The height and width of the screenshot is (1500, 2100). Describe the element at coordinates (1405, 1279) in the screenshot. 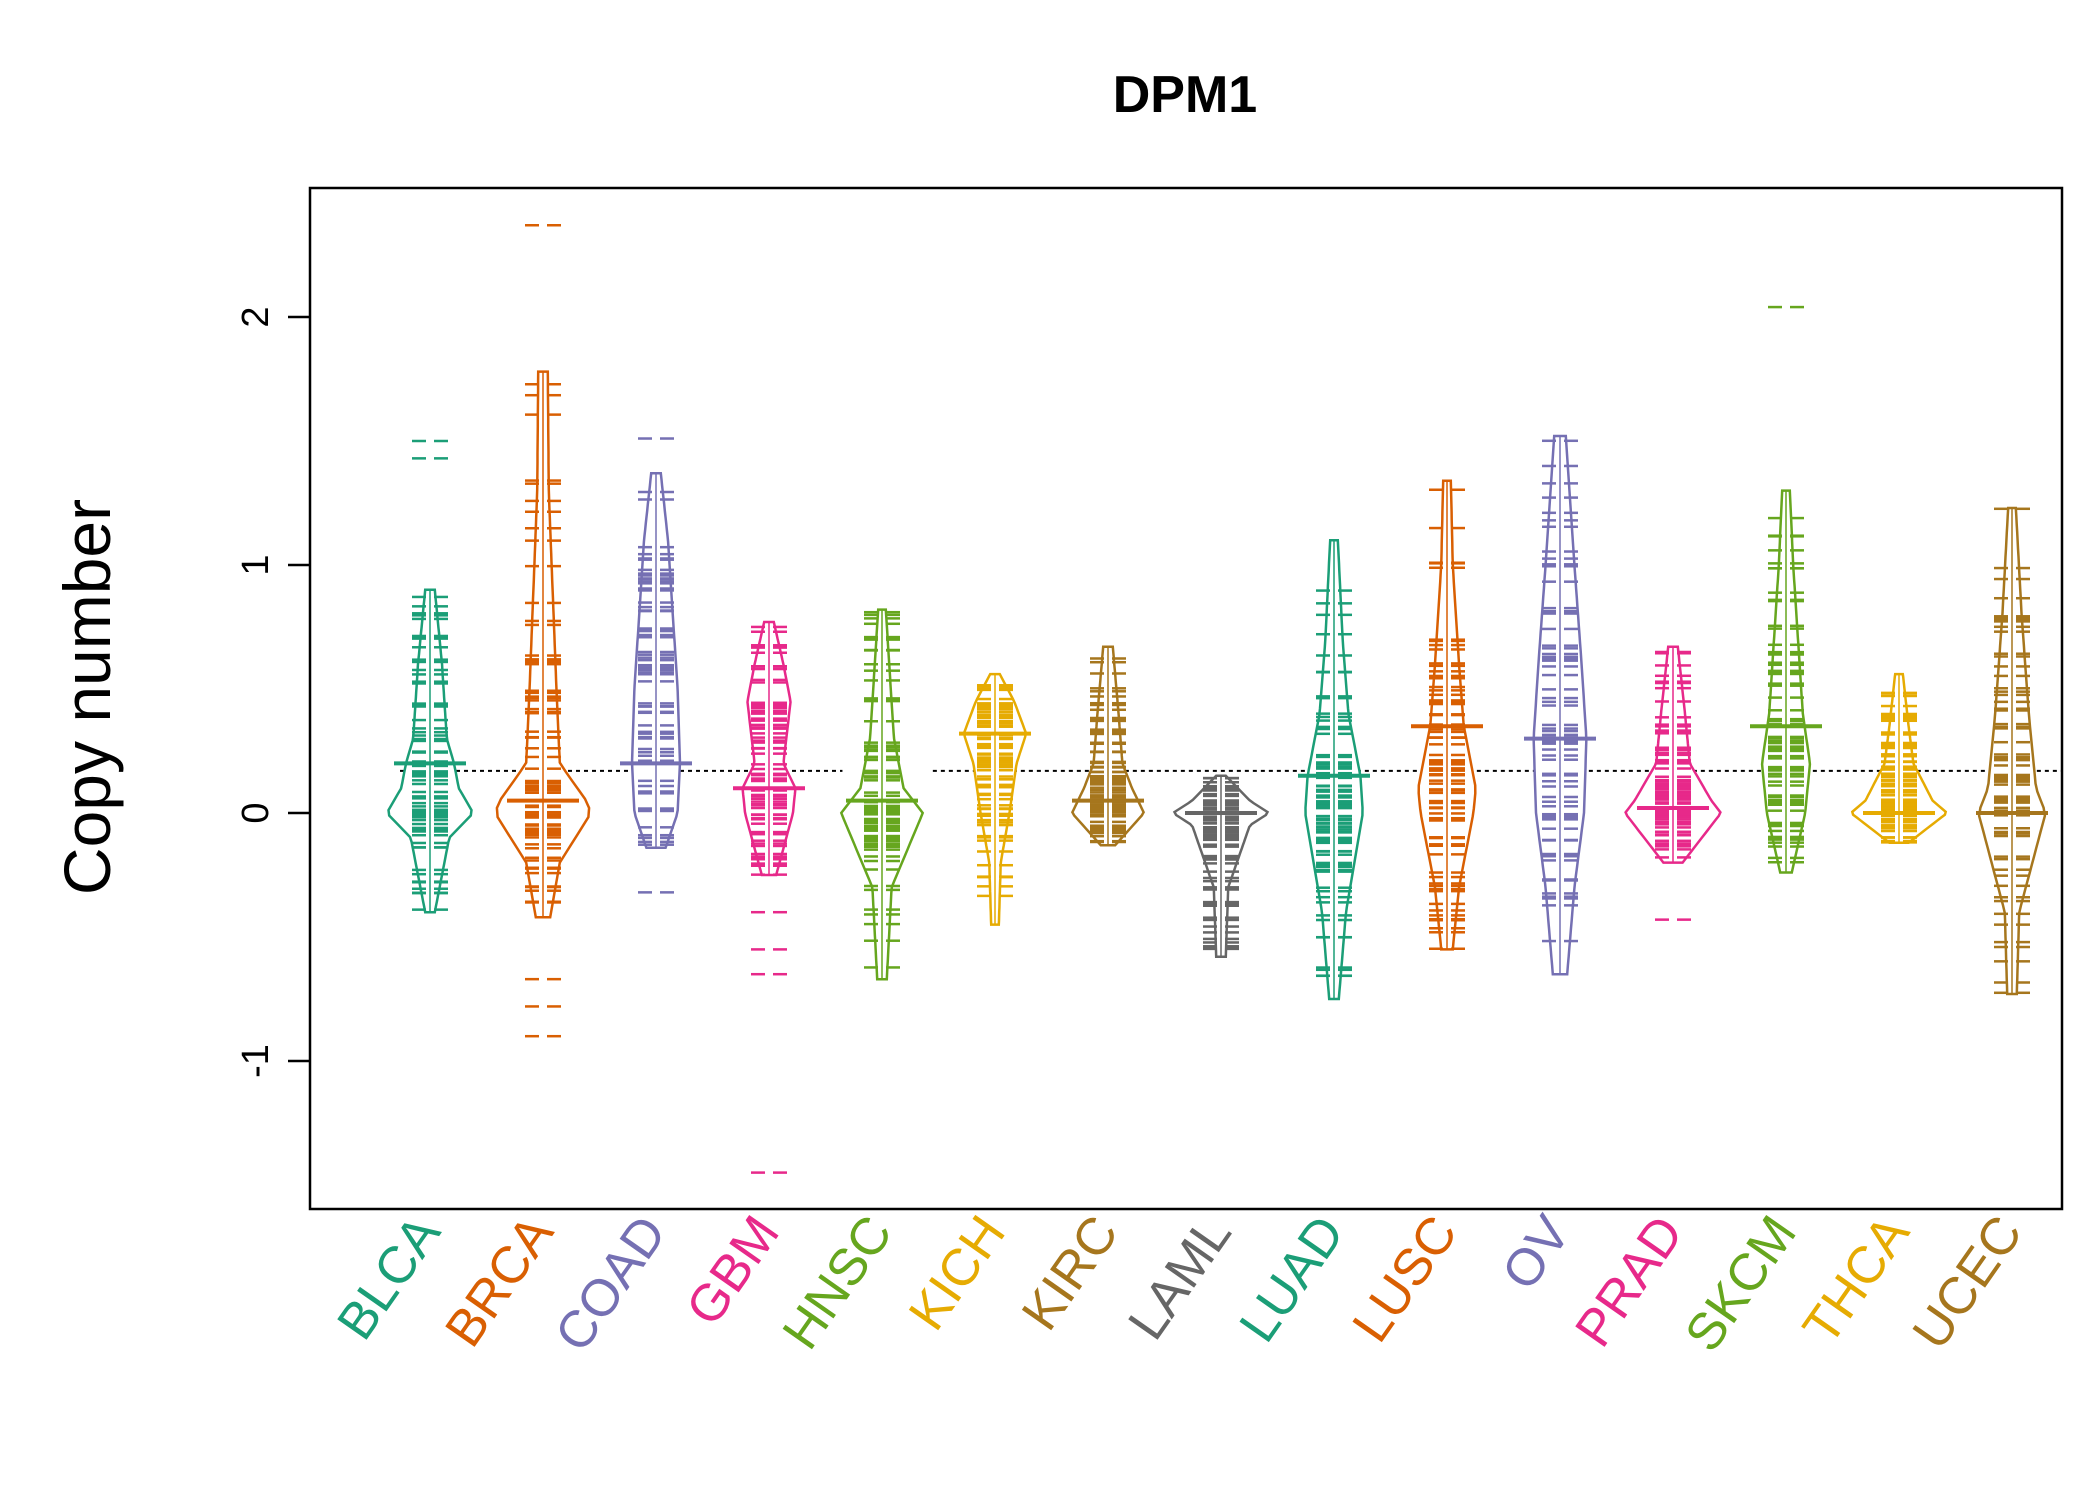

I see `x-tick-label-lusc: LUSC` at that location.